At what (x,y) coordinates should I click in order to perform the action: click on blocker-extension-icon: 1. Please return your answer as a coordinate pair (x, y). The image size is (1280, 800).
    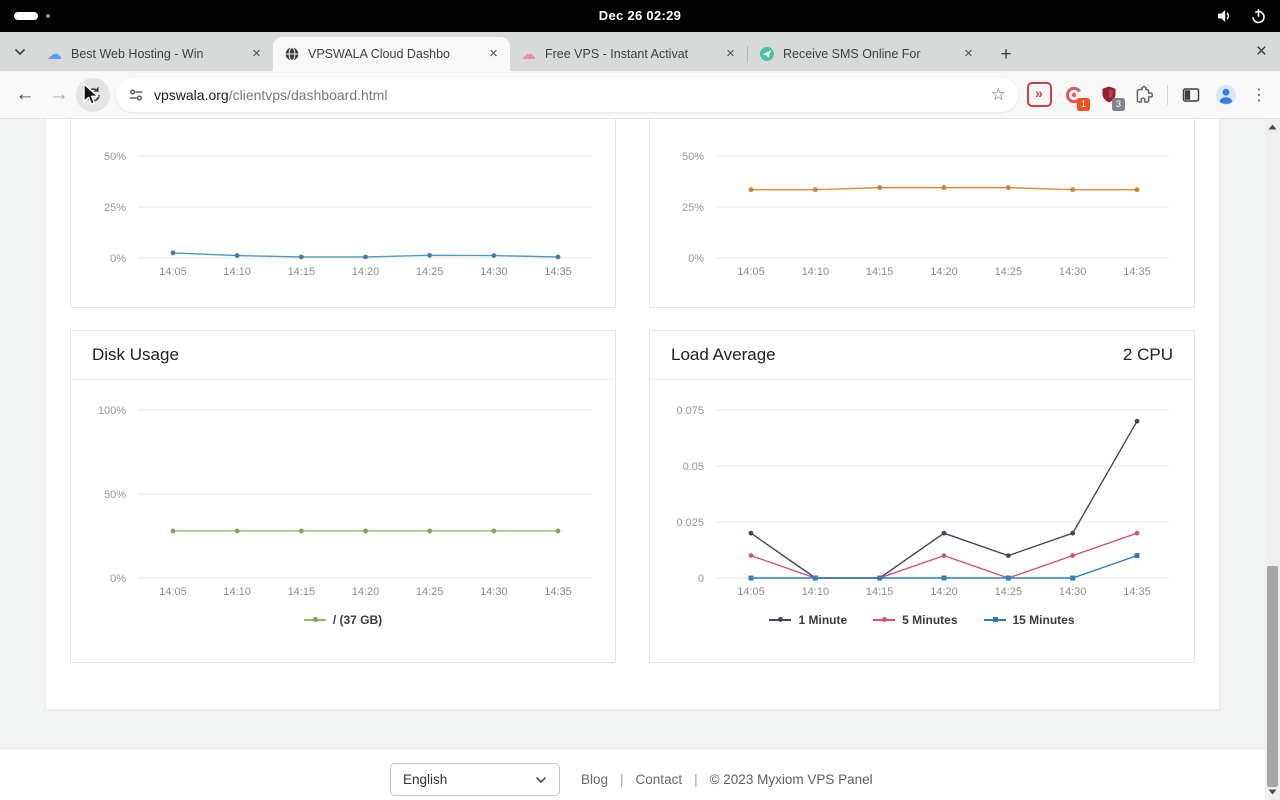
    Looking at the image, I should click on (1074, 95).